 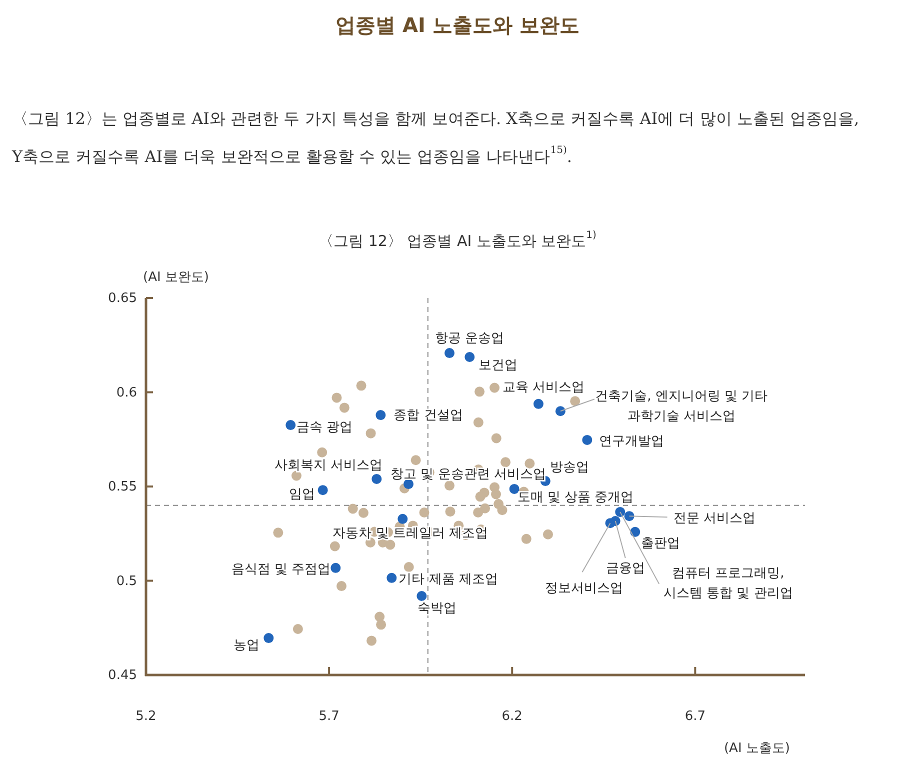 What do you see at coordinates (448, 578) in the screenshot?
I see `annotation: 기타 제품 제조업` at bounding box center [448, 578].